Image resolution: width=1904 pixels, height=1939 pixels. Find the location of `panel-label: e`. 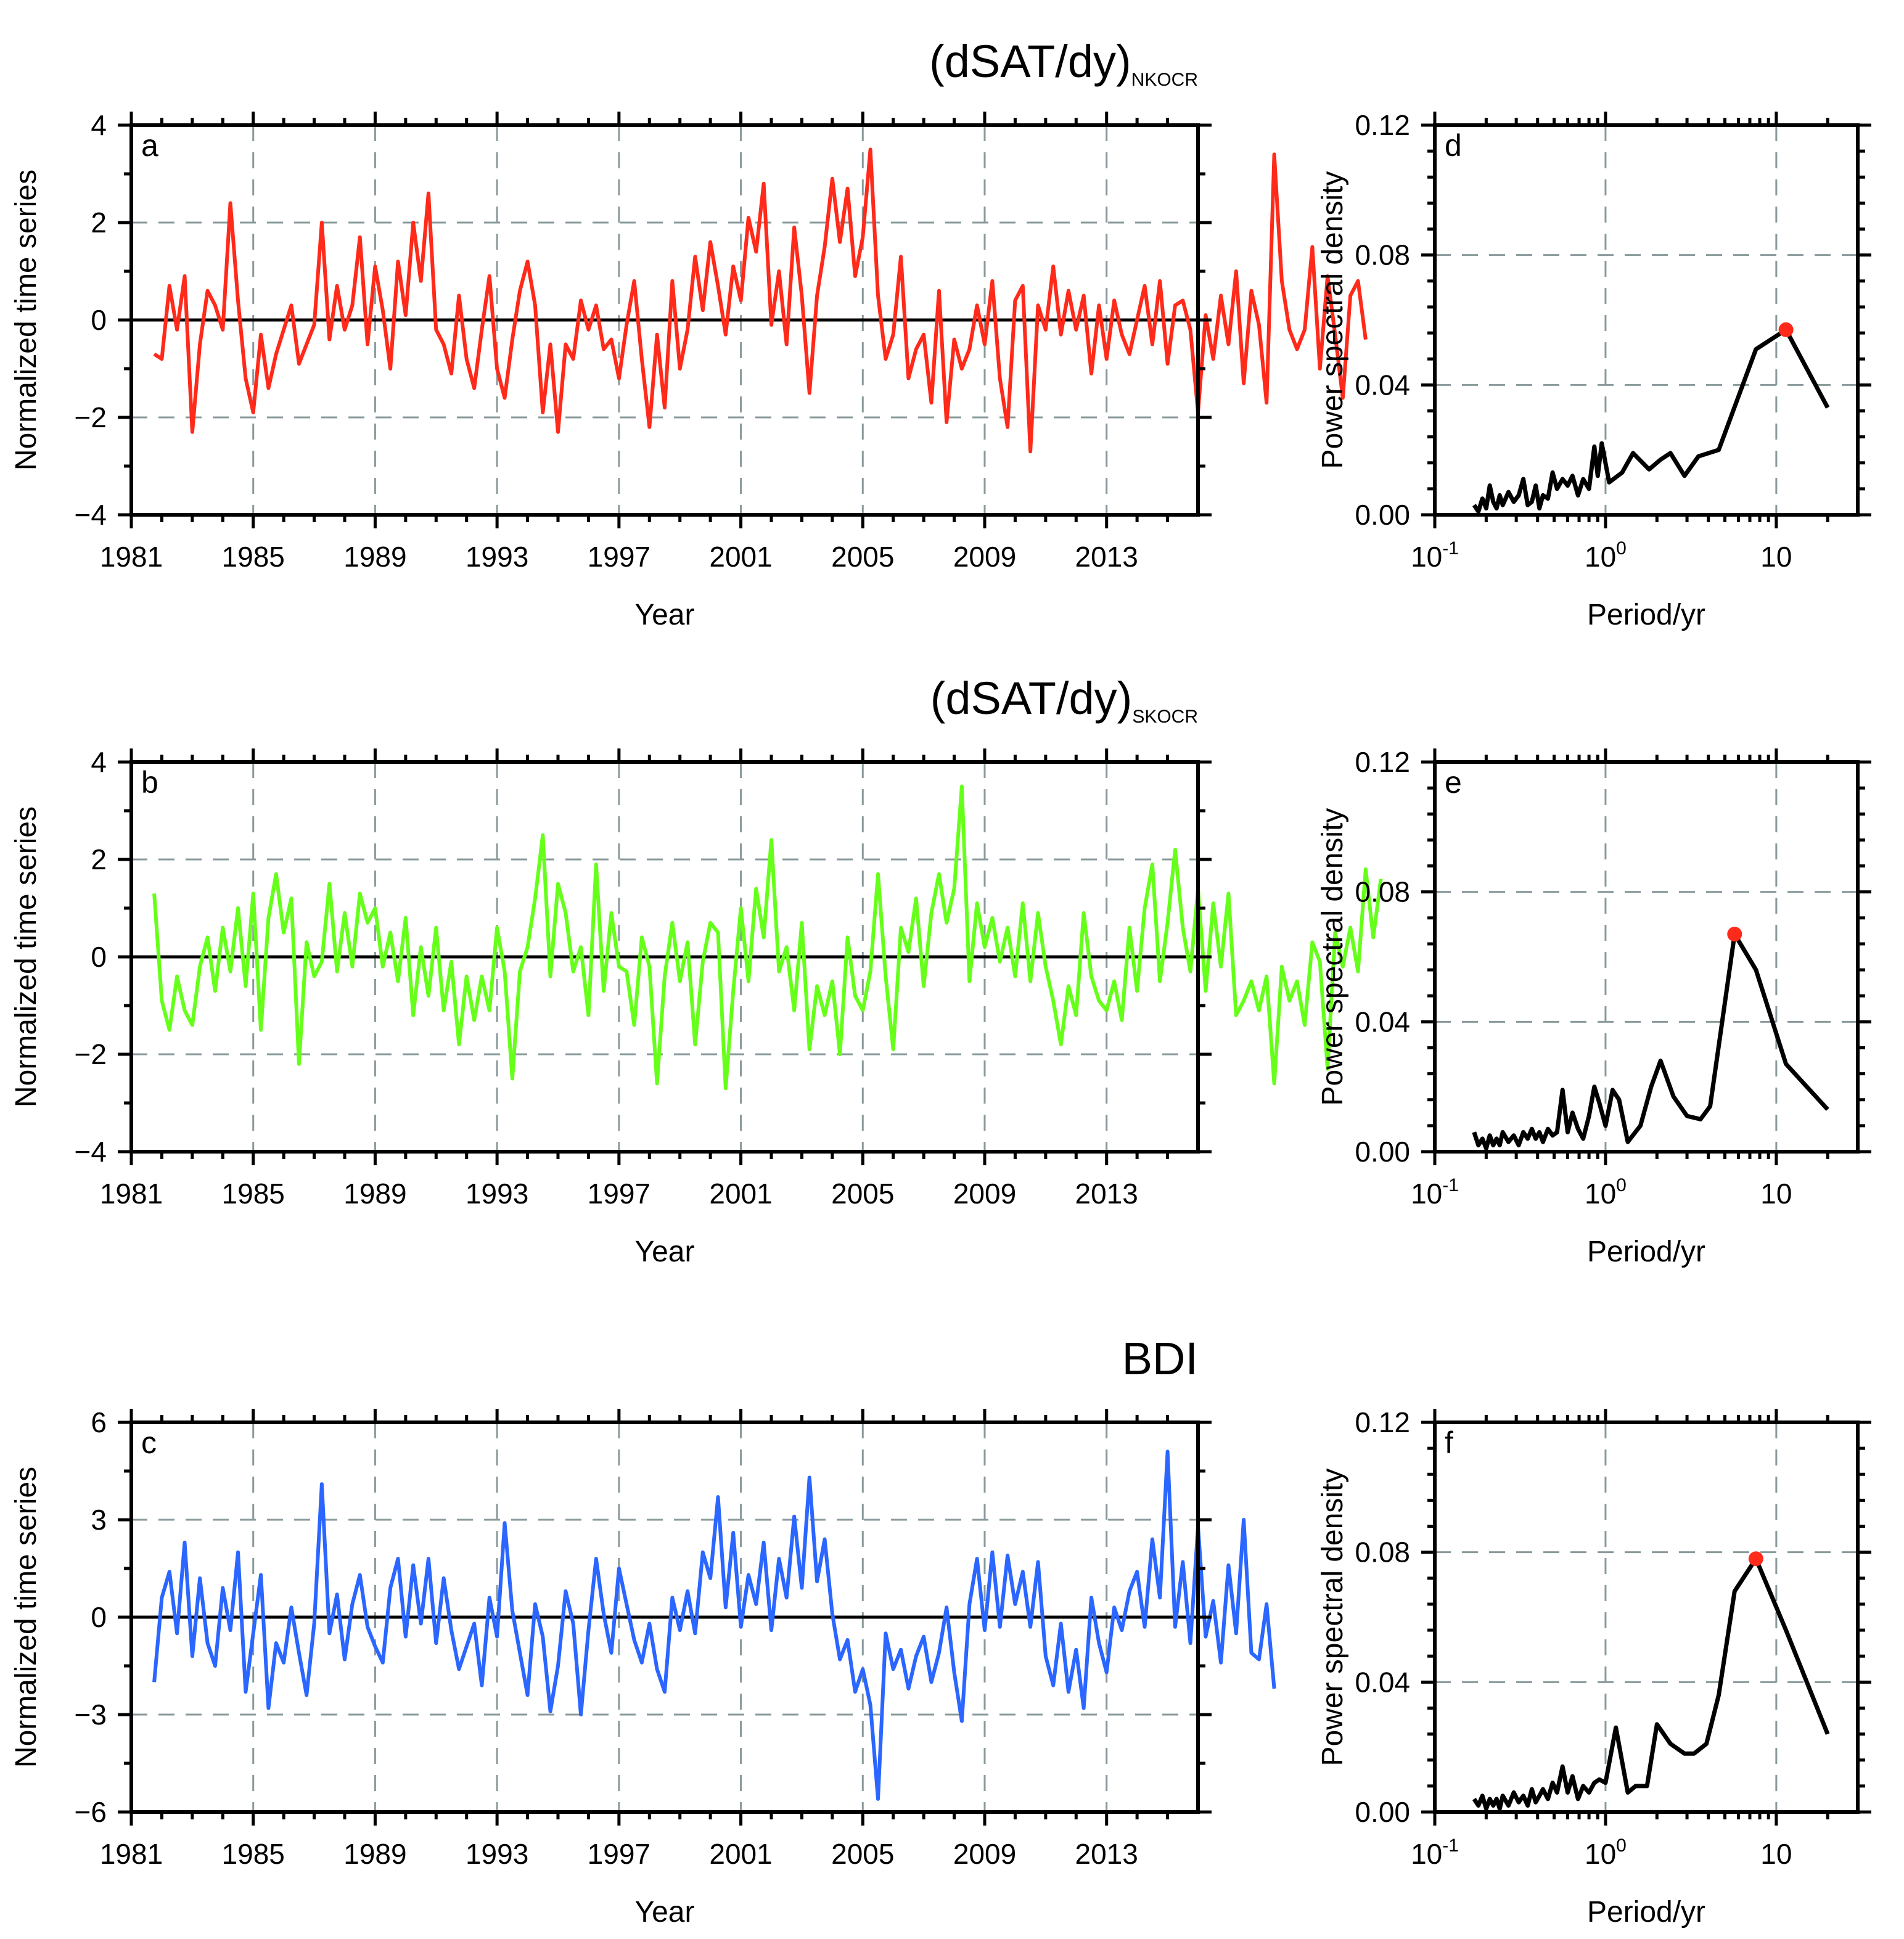

panel-label: e is located at coordinates (1453, 782).